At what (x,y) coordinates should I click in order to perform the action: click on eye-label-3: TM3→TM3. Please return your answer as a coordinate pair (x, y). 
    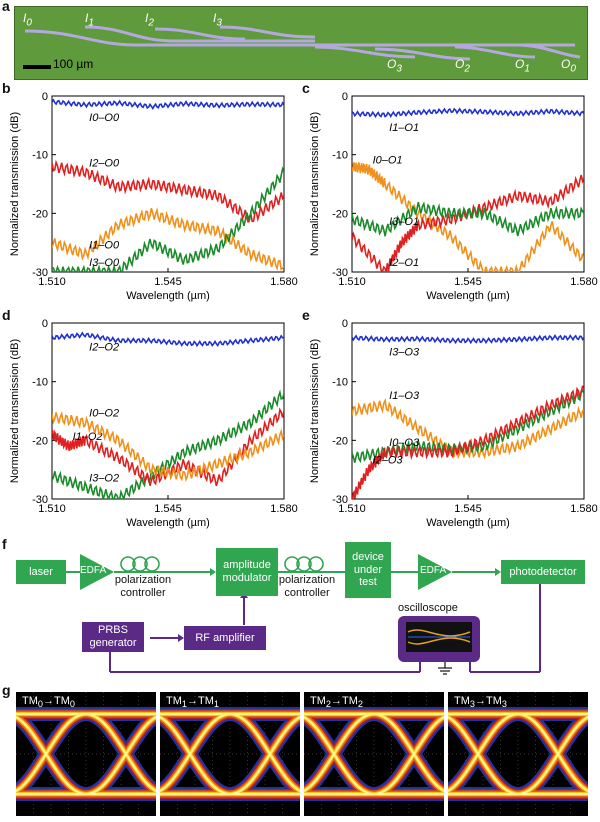
    Looking at the image, I should click on (480, 702).